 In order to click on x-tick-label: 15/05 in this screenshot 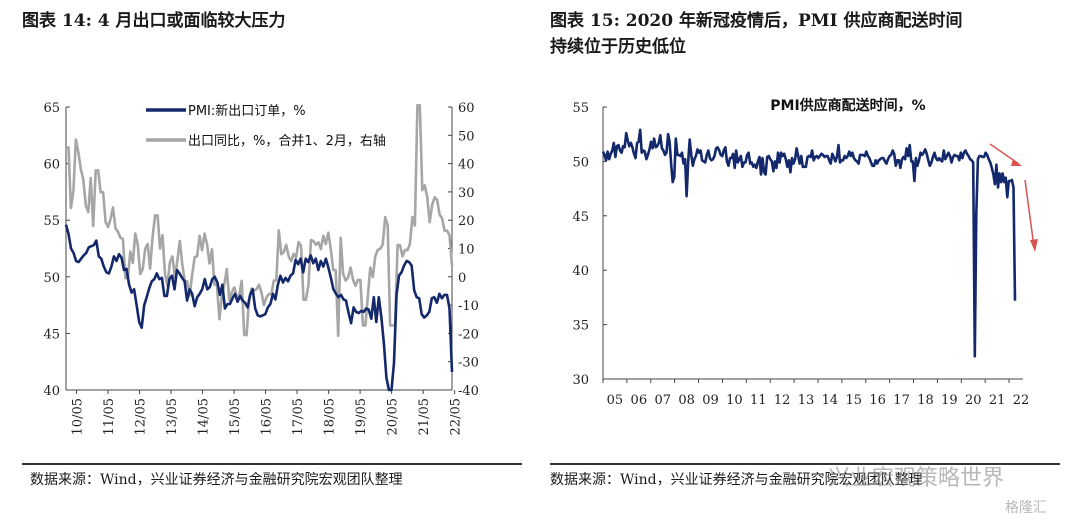, I will do `click(235, 416)`.